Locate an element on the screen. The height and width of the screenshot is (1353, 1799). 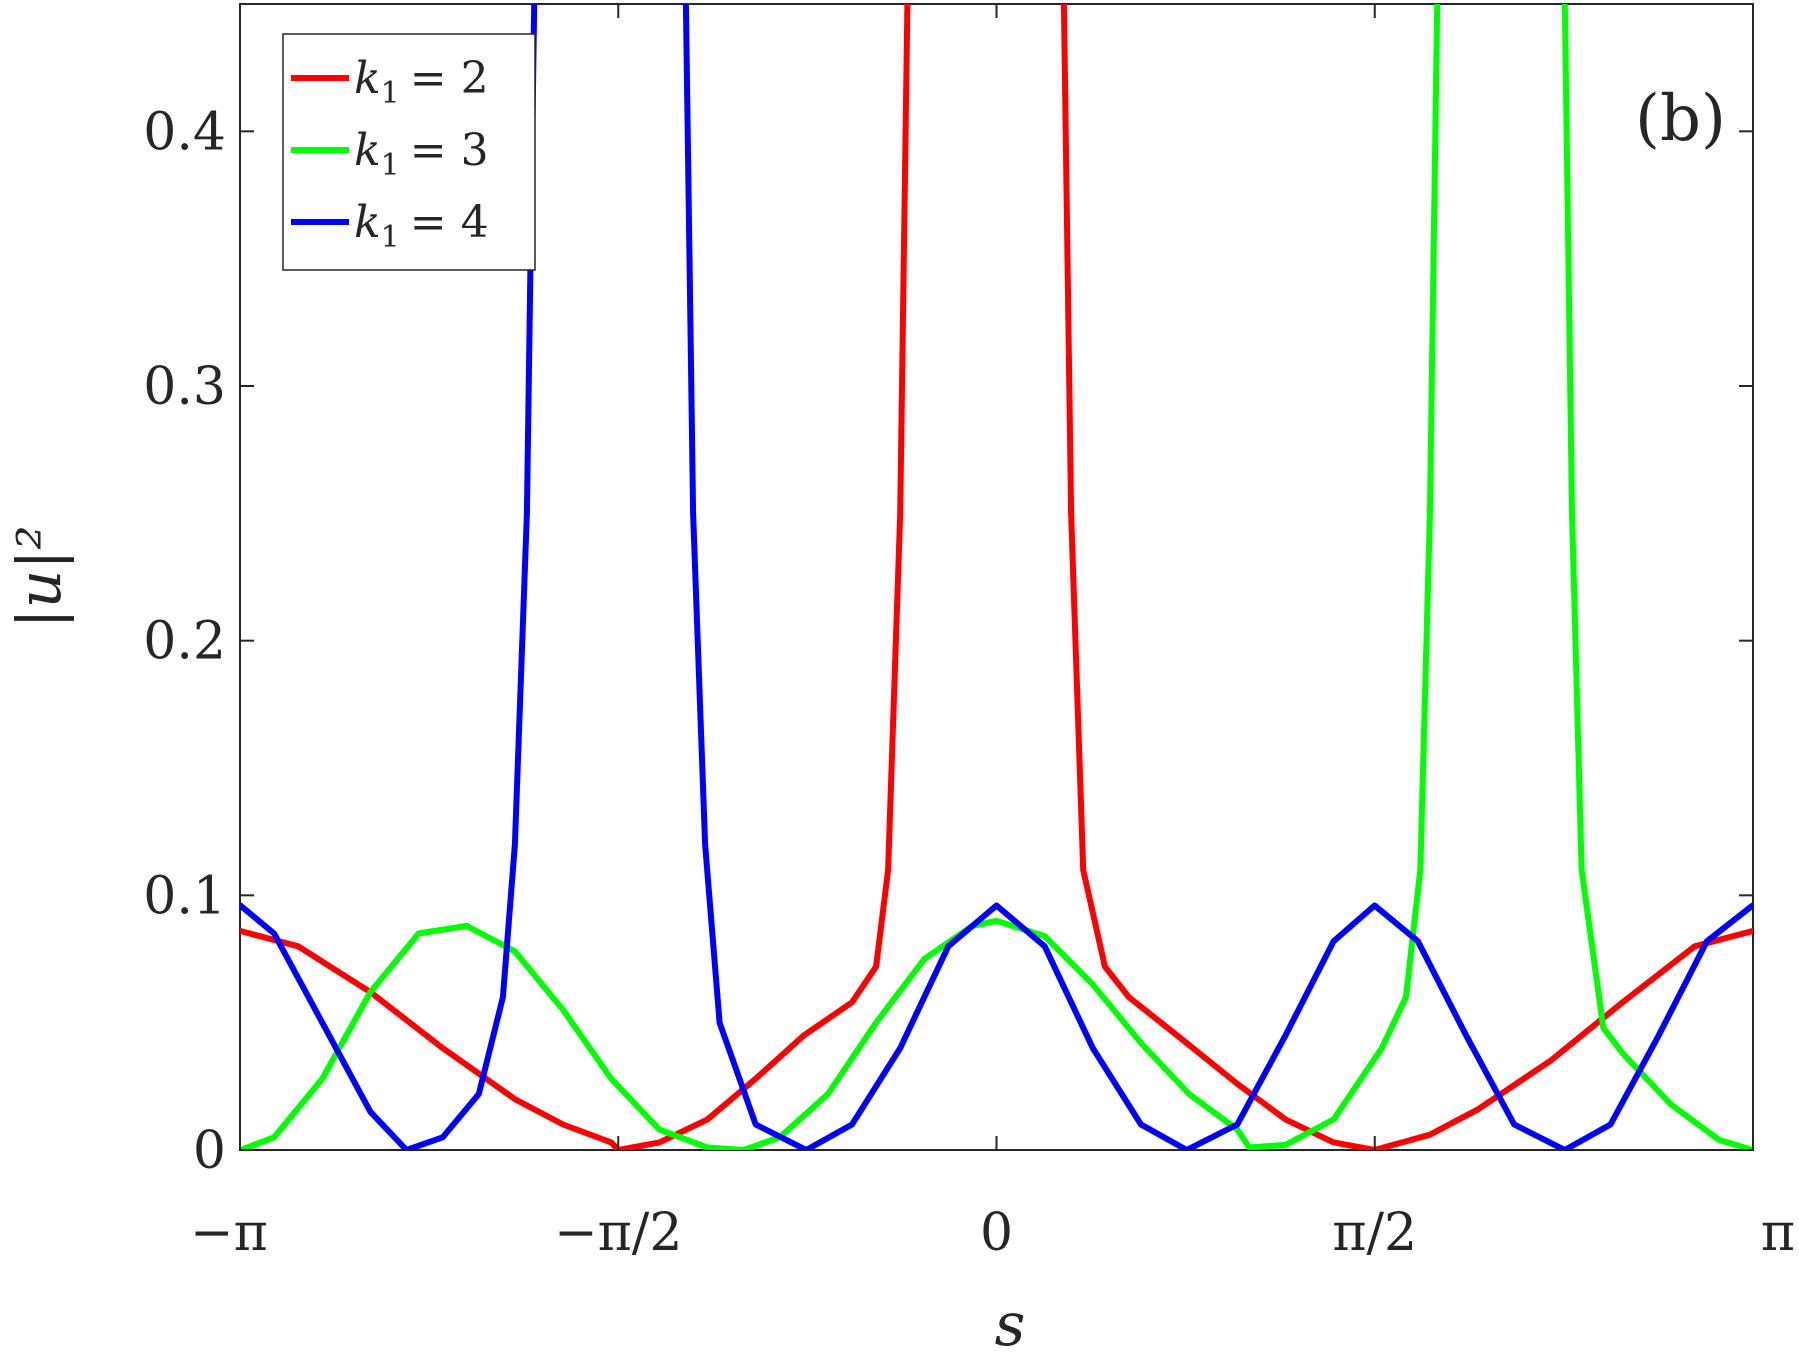
legend-entry: k1 = 2 is located at coordinates (421, 82).